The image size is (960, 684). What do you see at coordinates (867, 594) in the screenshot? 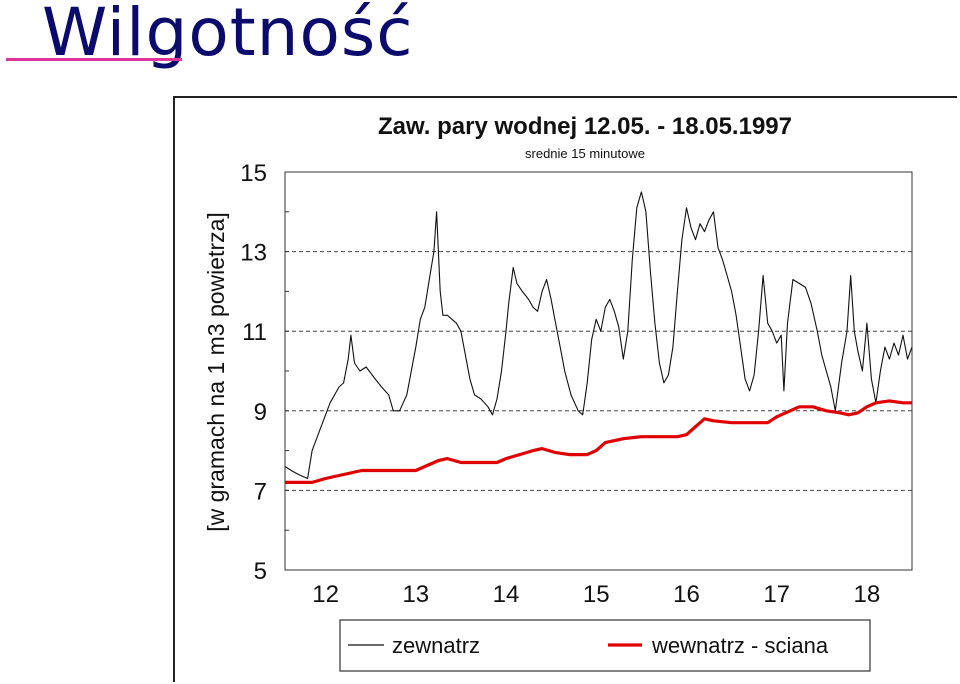
I see `x-tick-label: 18` at bounding box center [867, 594].